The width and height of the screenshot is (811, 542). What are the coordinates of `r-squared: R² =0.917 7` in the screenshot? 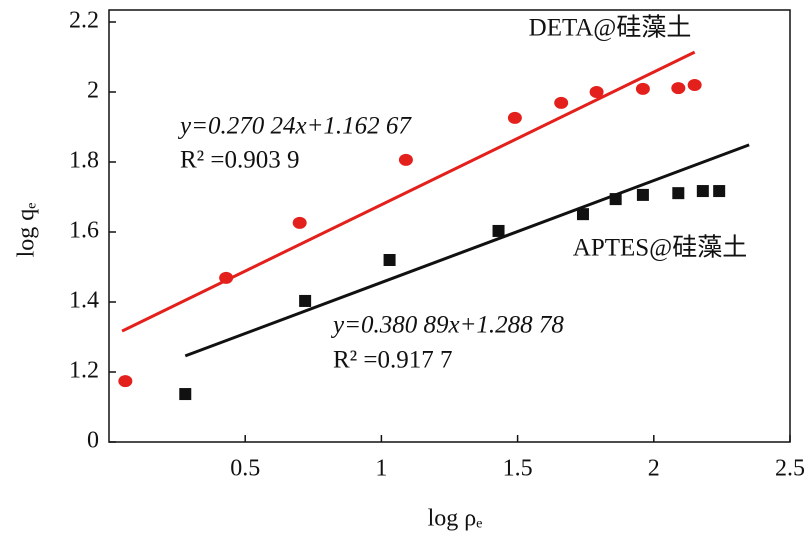 It's located at (393, 360).